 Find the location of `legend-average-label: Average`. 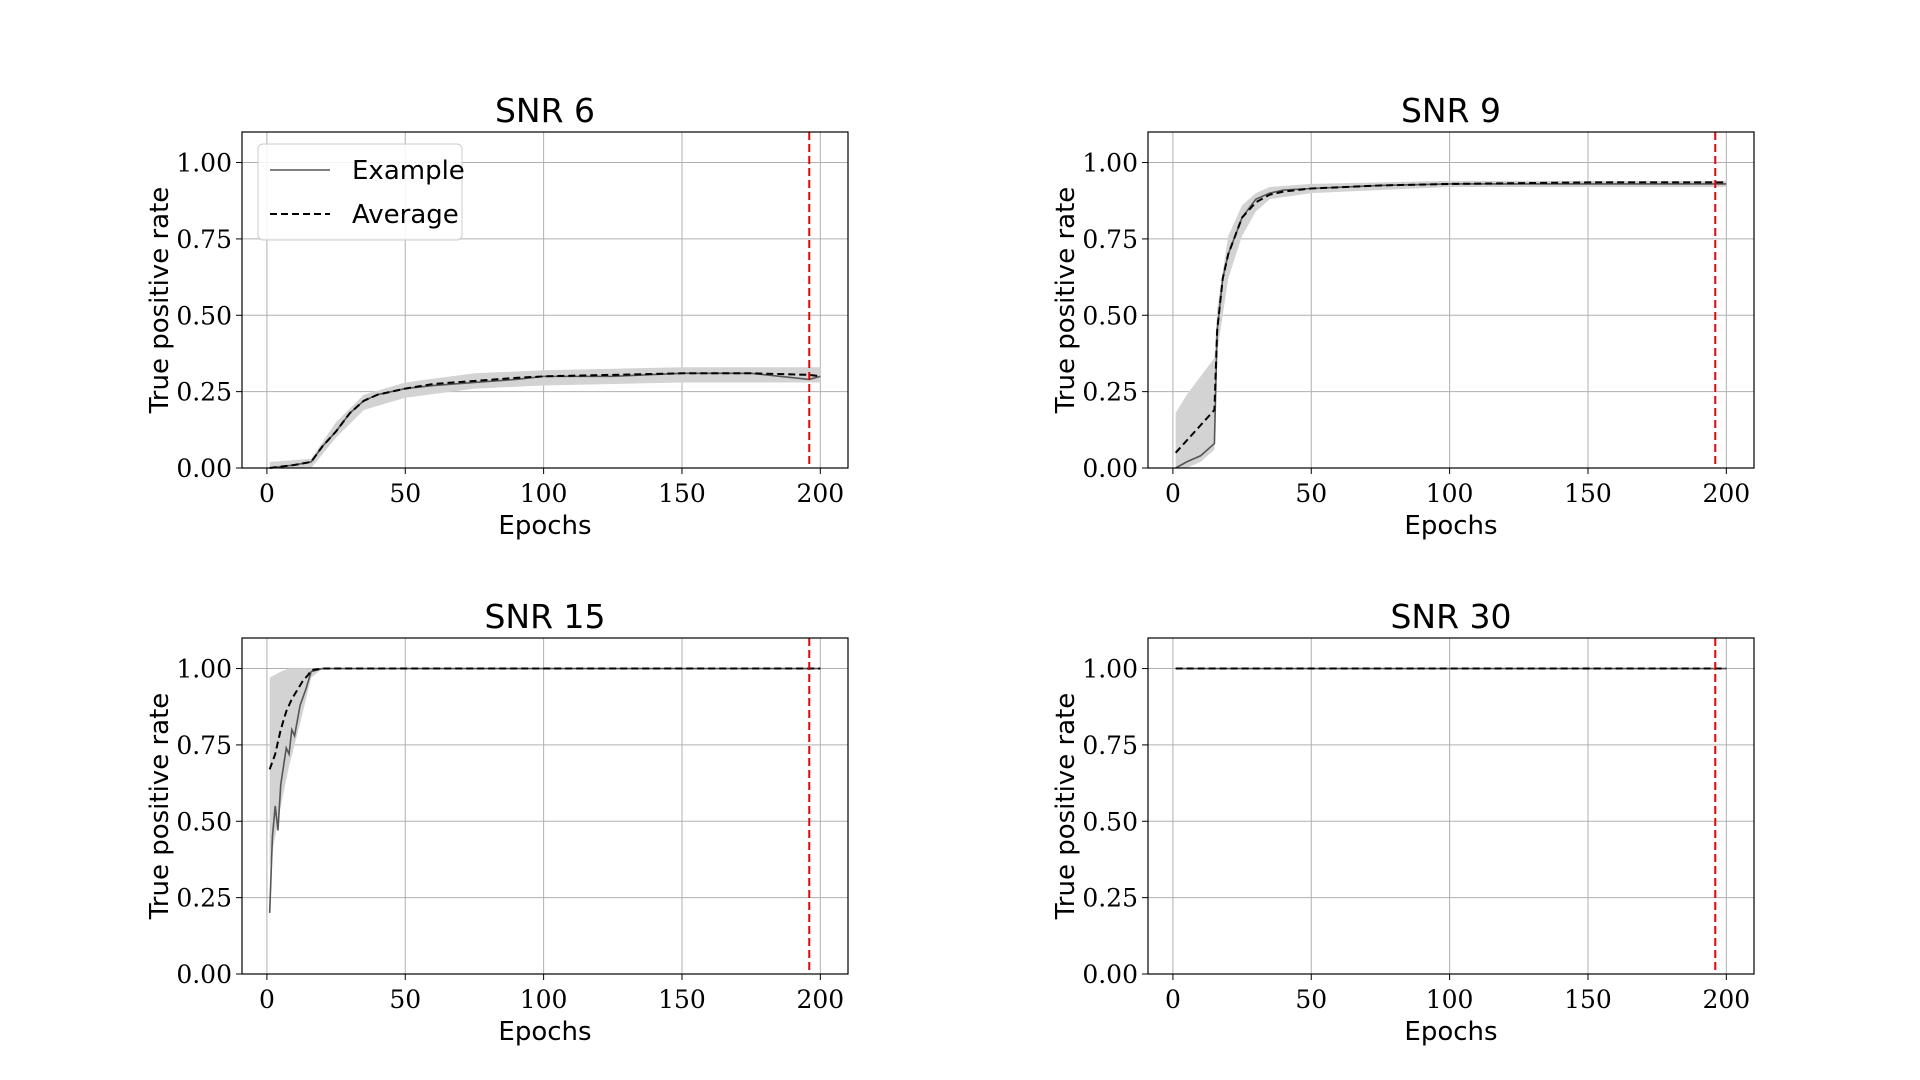

legend-average-label: Average is located at coordinates (405, 215).